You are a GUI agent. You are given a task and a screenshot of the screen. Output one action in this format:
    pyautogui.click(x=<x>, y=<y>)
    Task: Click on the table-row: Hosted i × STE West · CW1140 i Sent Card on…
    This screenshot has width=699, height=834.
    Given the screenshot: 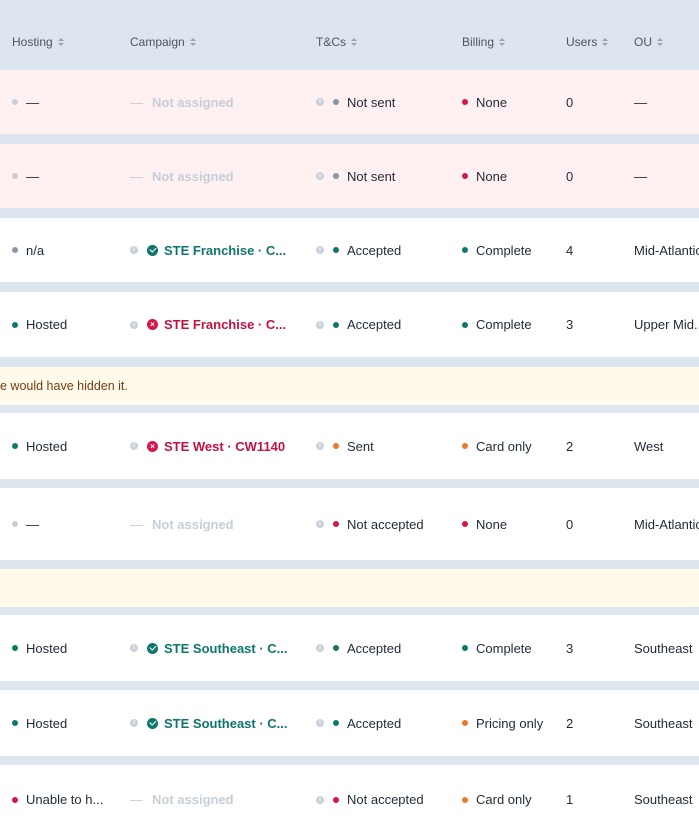 What is the action you would take?
    pyautogui.click(x=349, y=446)
    